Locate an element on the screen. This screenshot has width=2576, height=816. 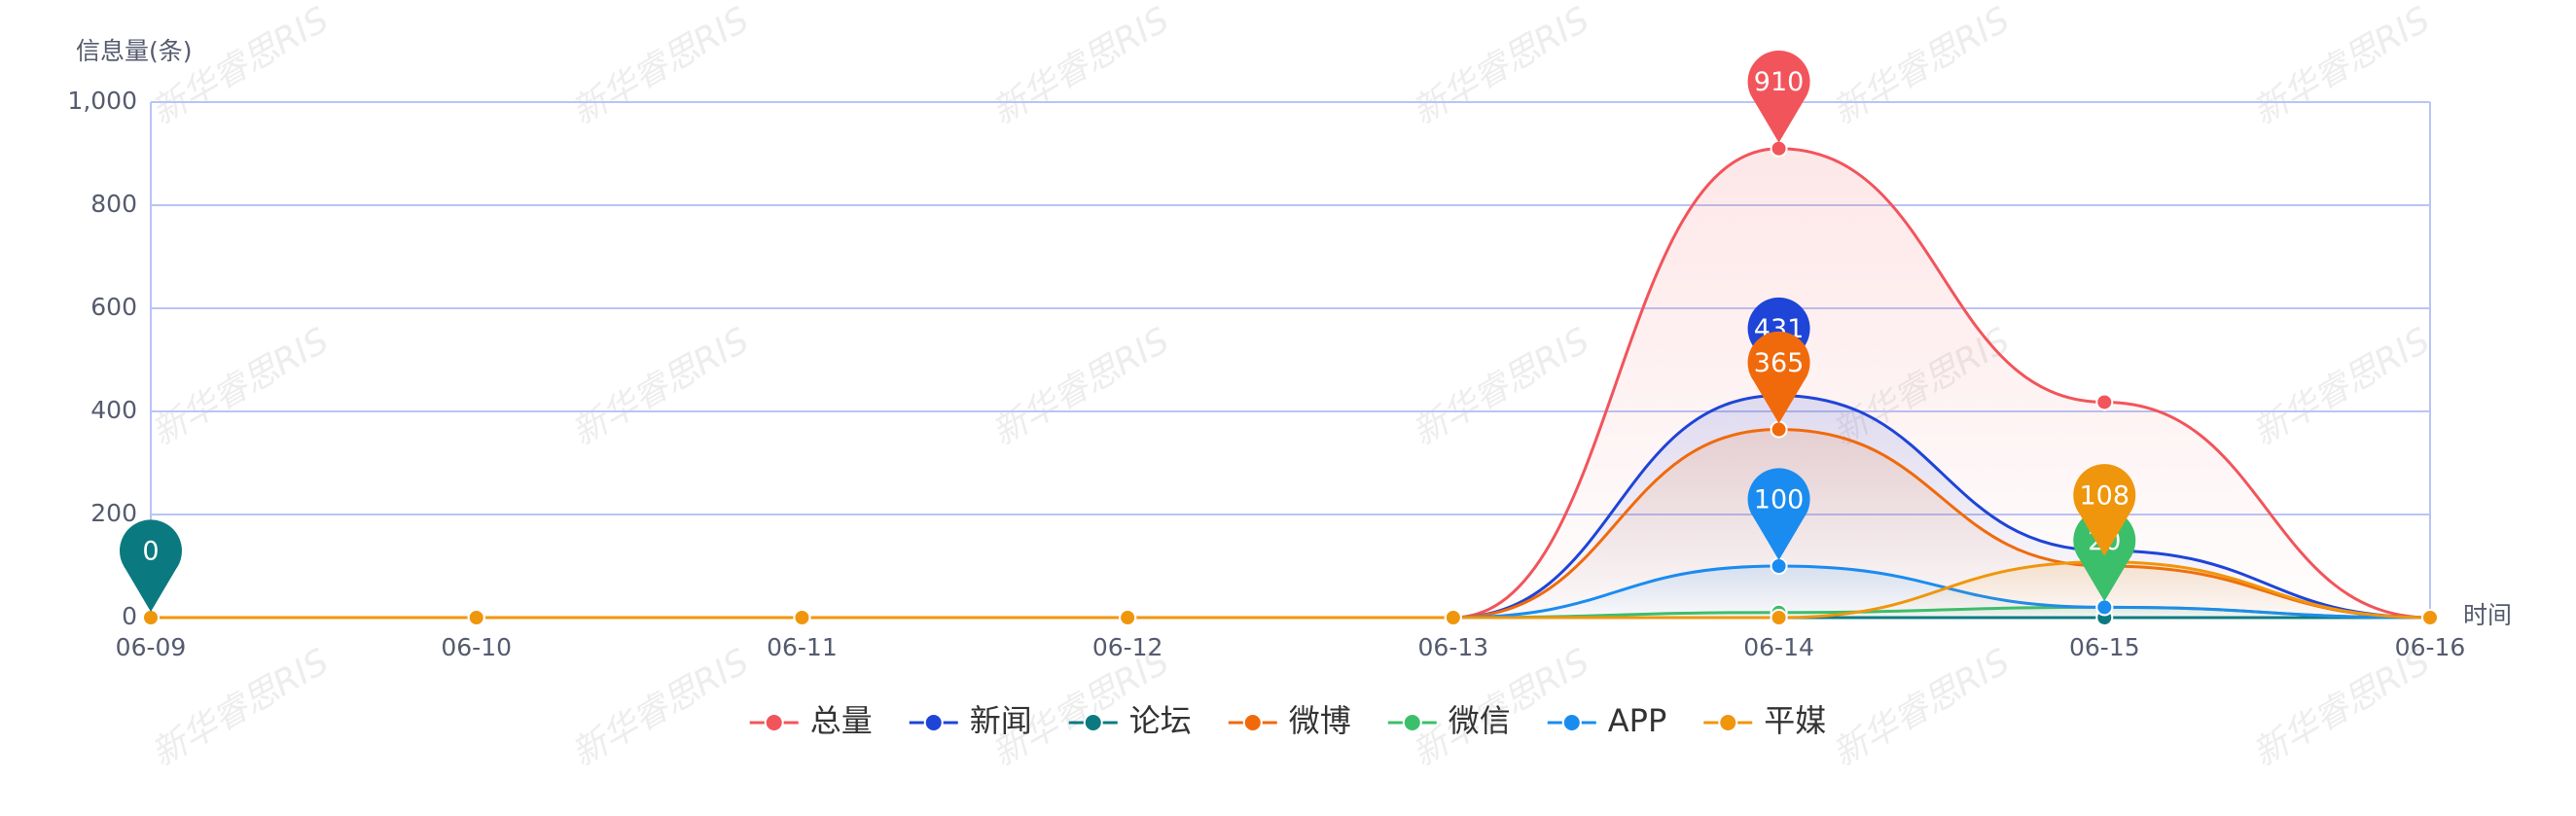
max-pin: 910 is located at coordinates (1778, 97).